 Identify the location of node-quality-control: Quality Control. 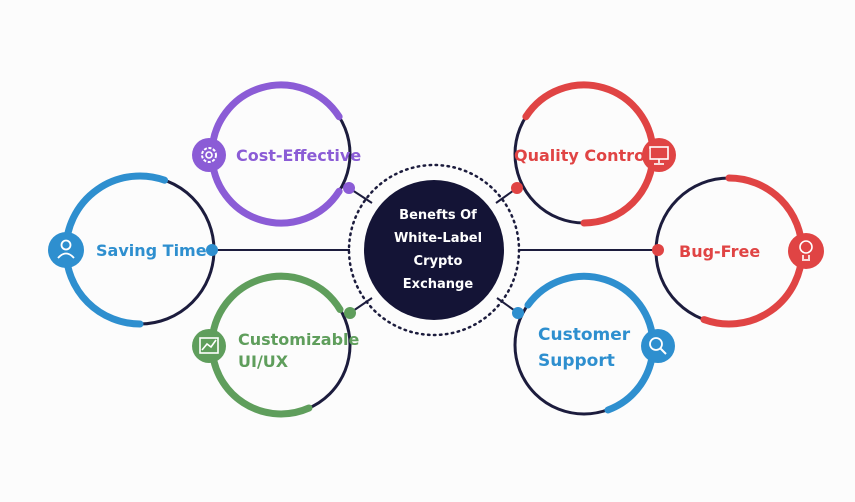
(593, 154).